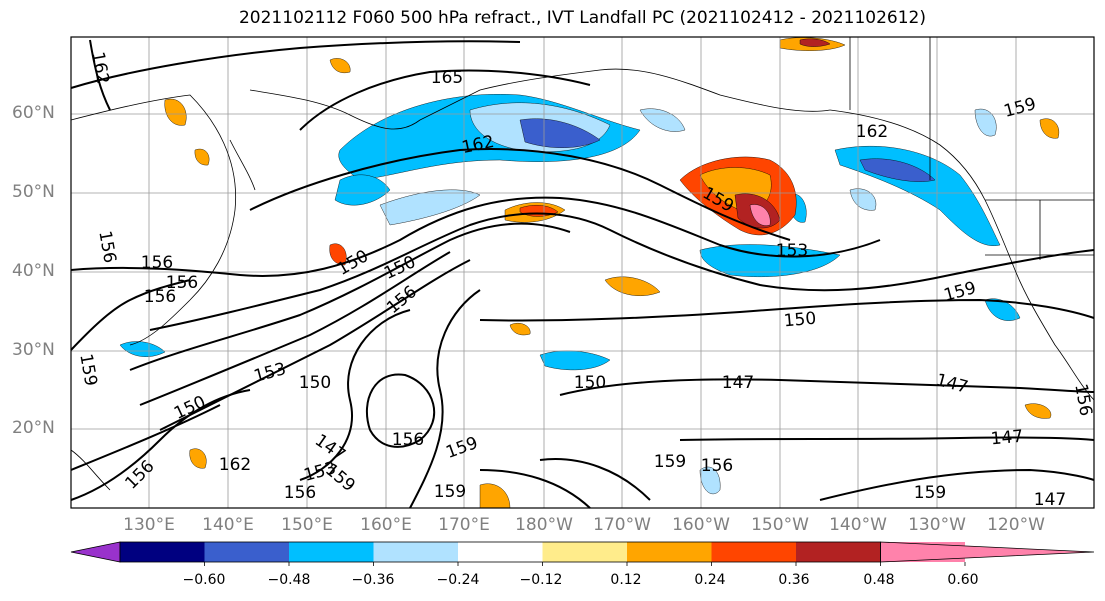  Describe the element at coordinates (204, 580) in the screenshot. I see `colorbar-tick-label: −0.60` at that location.